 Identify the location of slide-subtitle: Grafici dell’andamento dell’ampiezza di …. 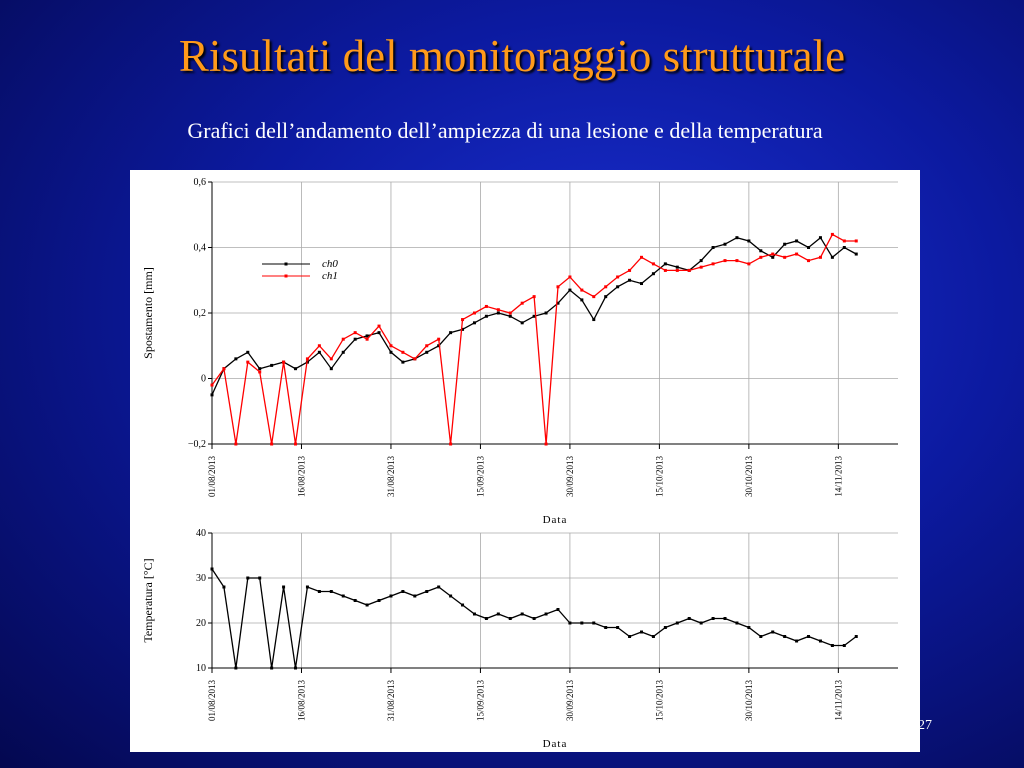
(505, 130).